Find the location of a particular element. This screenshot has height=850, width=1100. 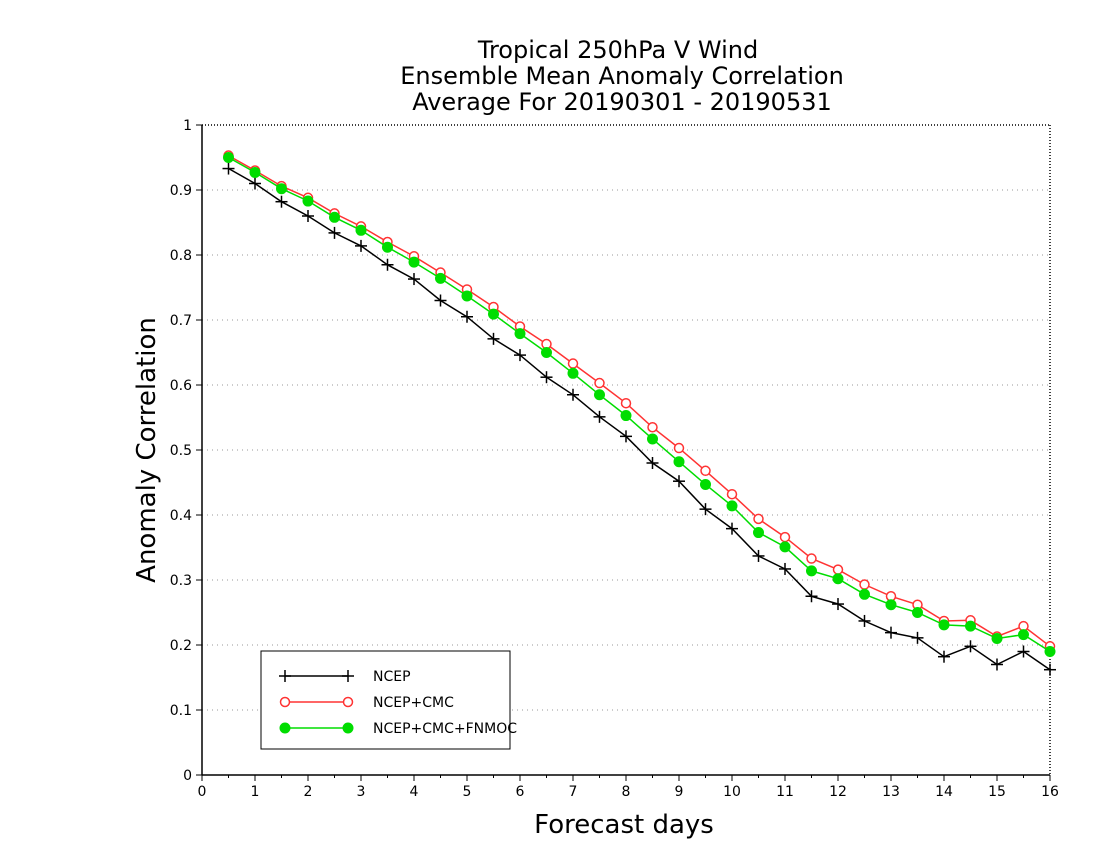

x-tick-label-15: 15 is located at coordinates (997, 792).